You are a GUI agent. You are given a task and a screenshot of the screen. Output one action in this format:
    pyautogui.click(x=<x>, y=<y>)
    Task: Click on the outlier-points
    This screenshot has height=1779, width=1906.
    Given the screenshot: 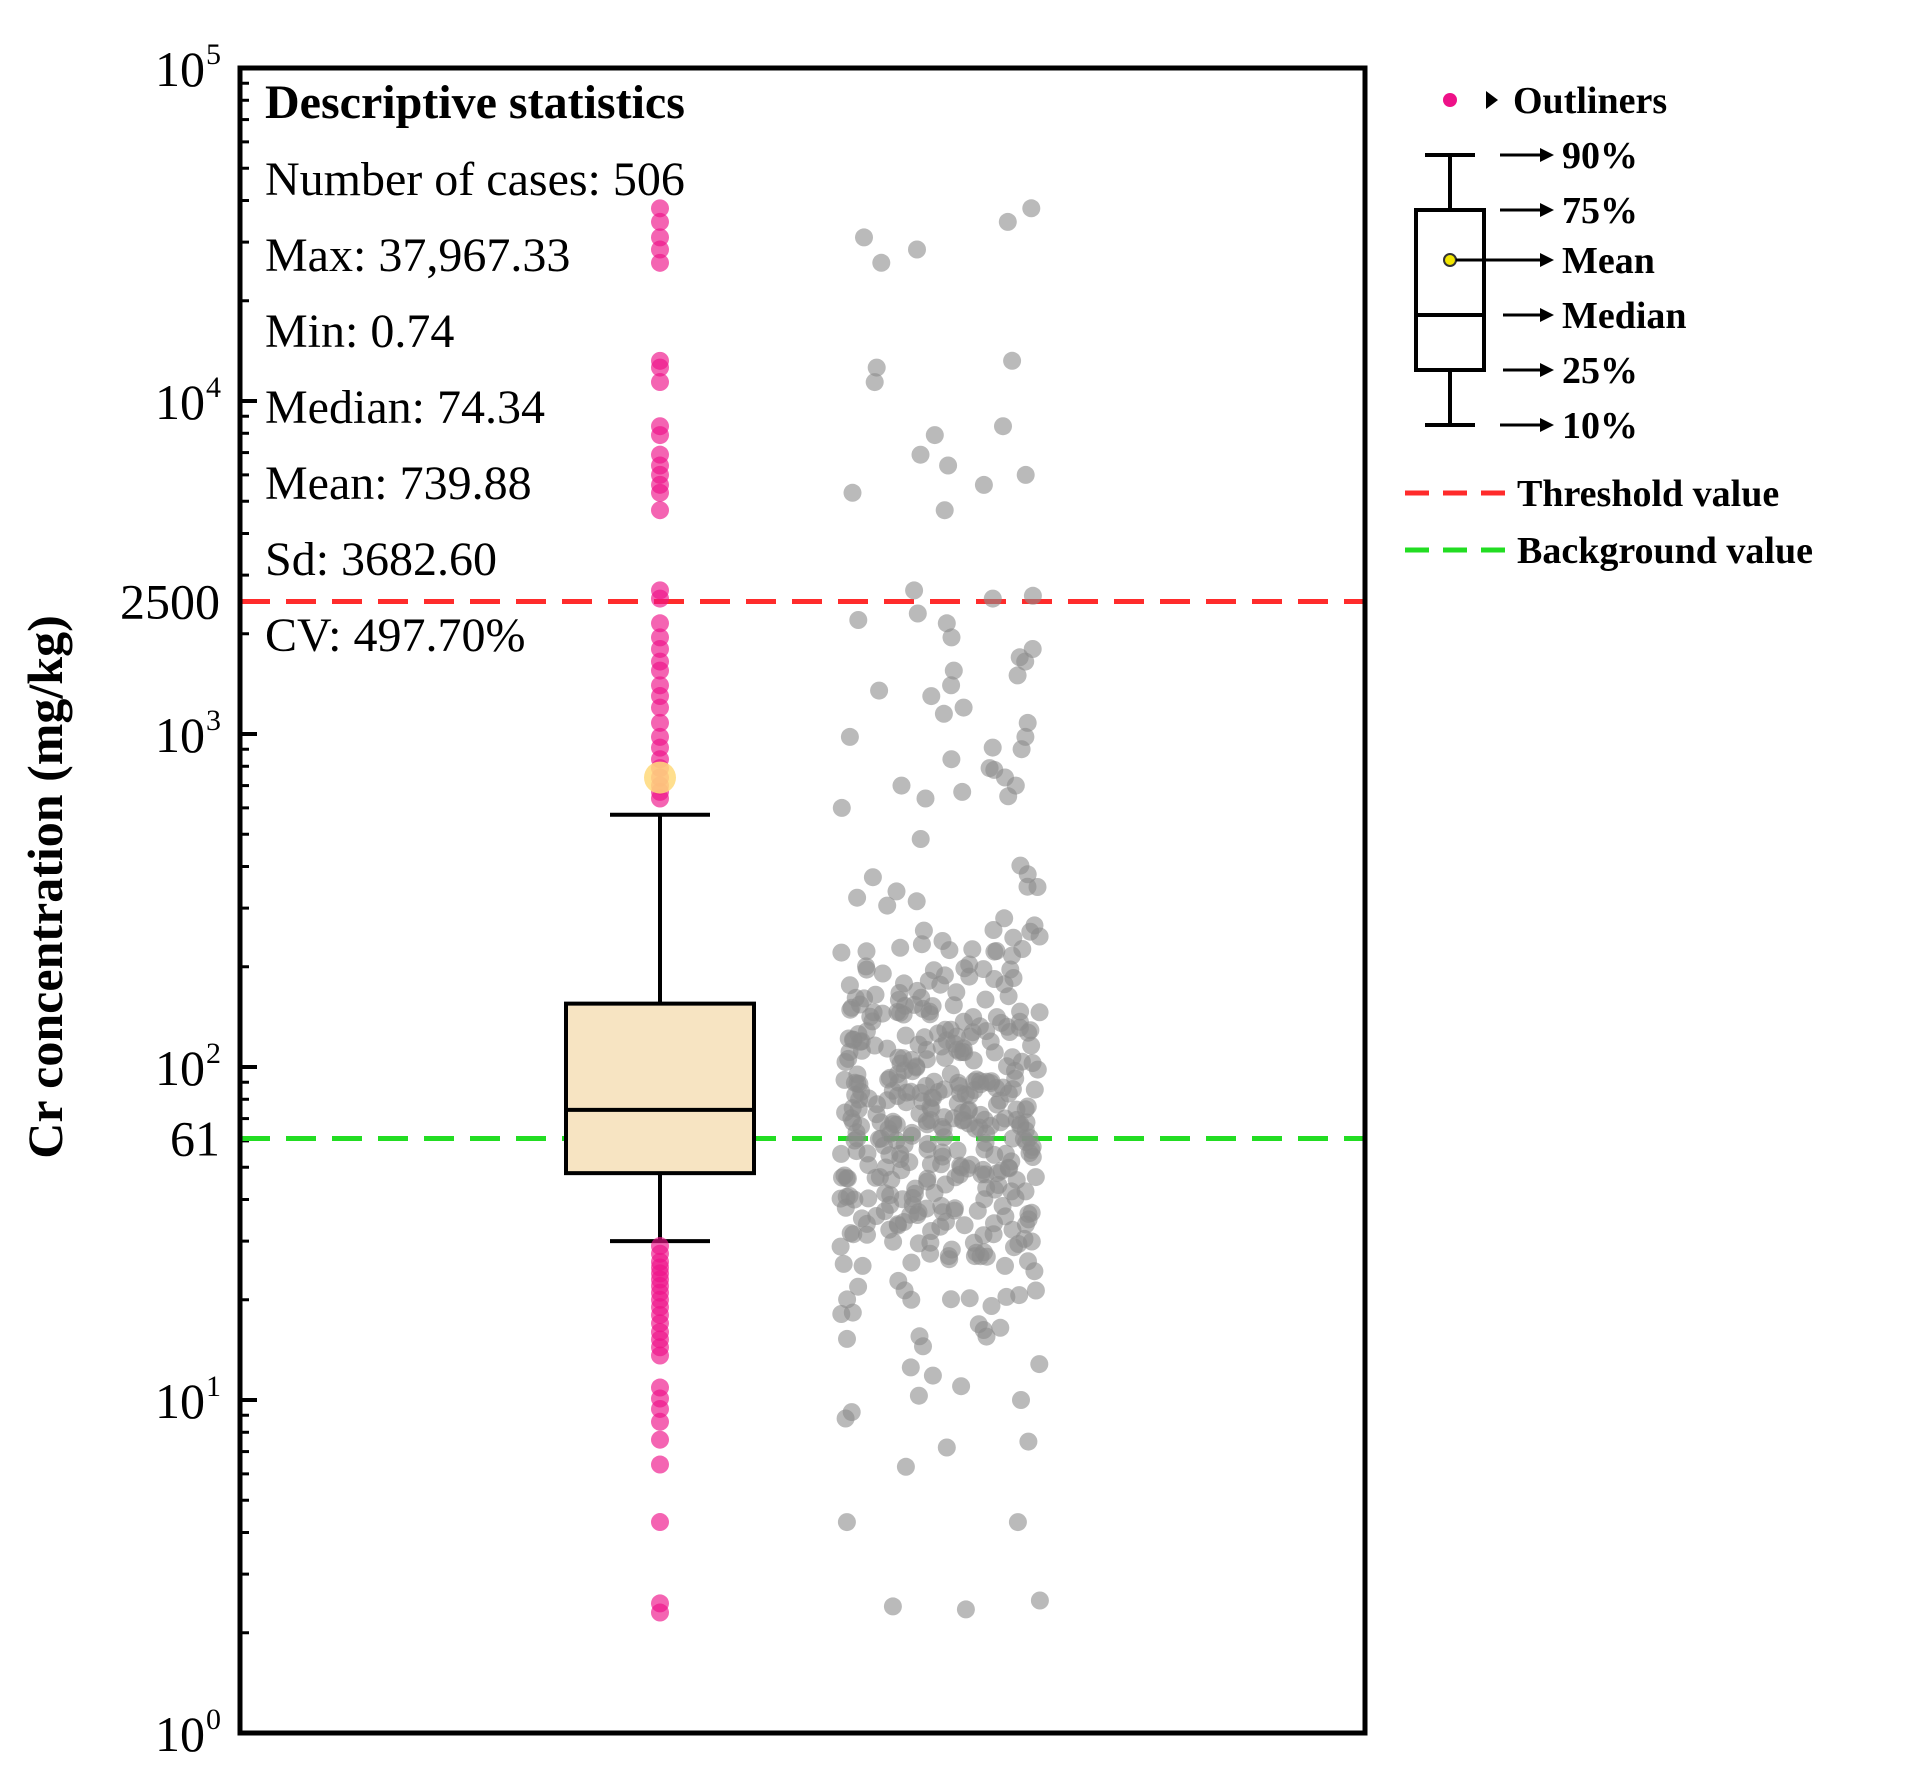 What is the action you would take?
    pyautogui.click(x=660, y=910)
    